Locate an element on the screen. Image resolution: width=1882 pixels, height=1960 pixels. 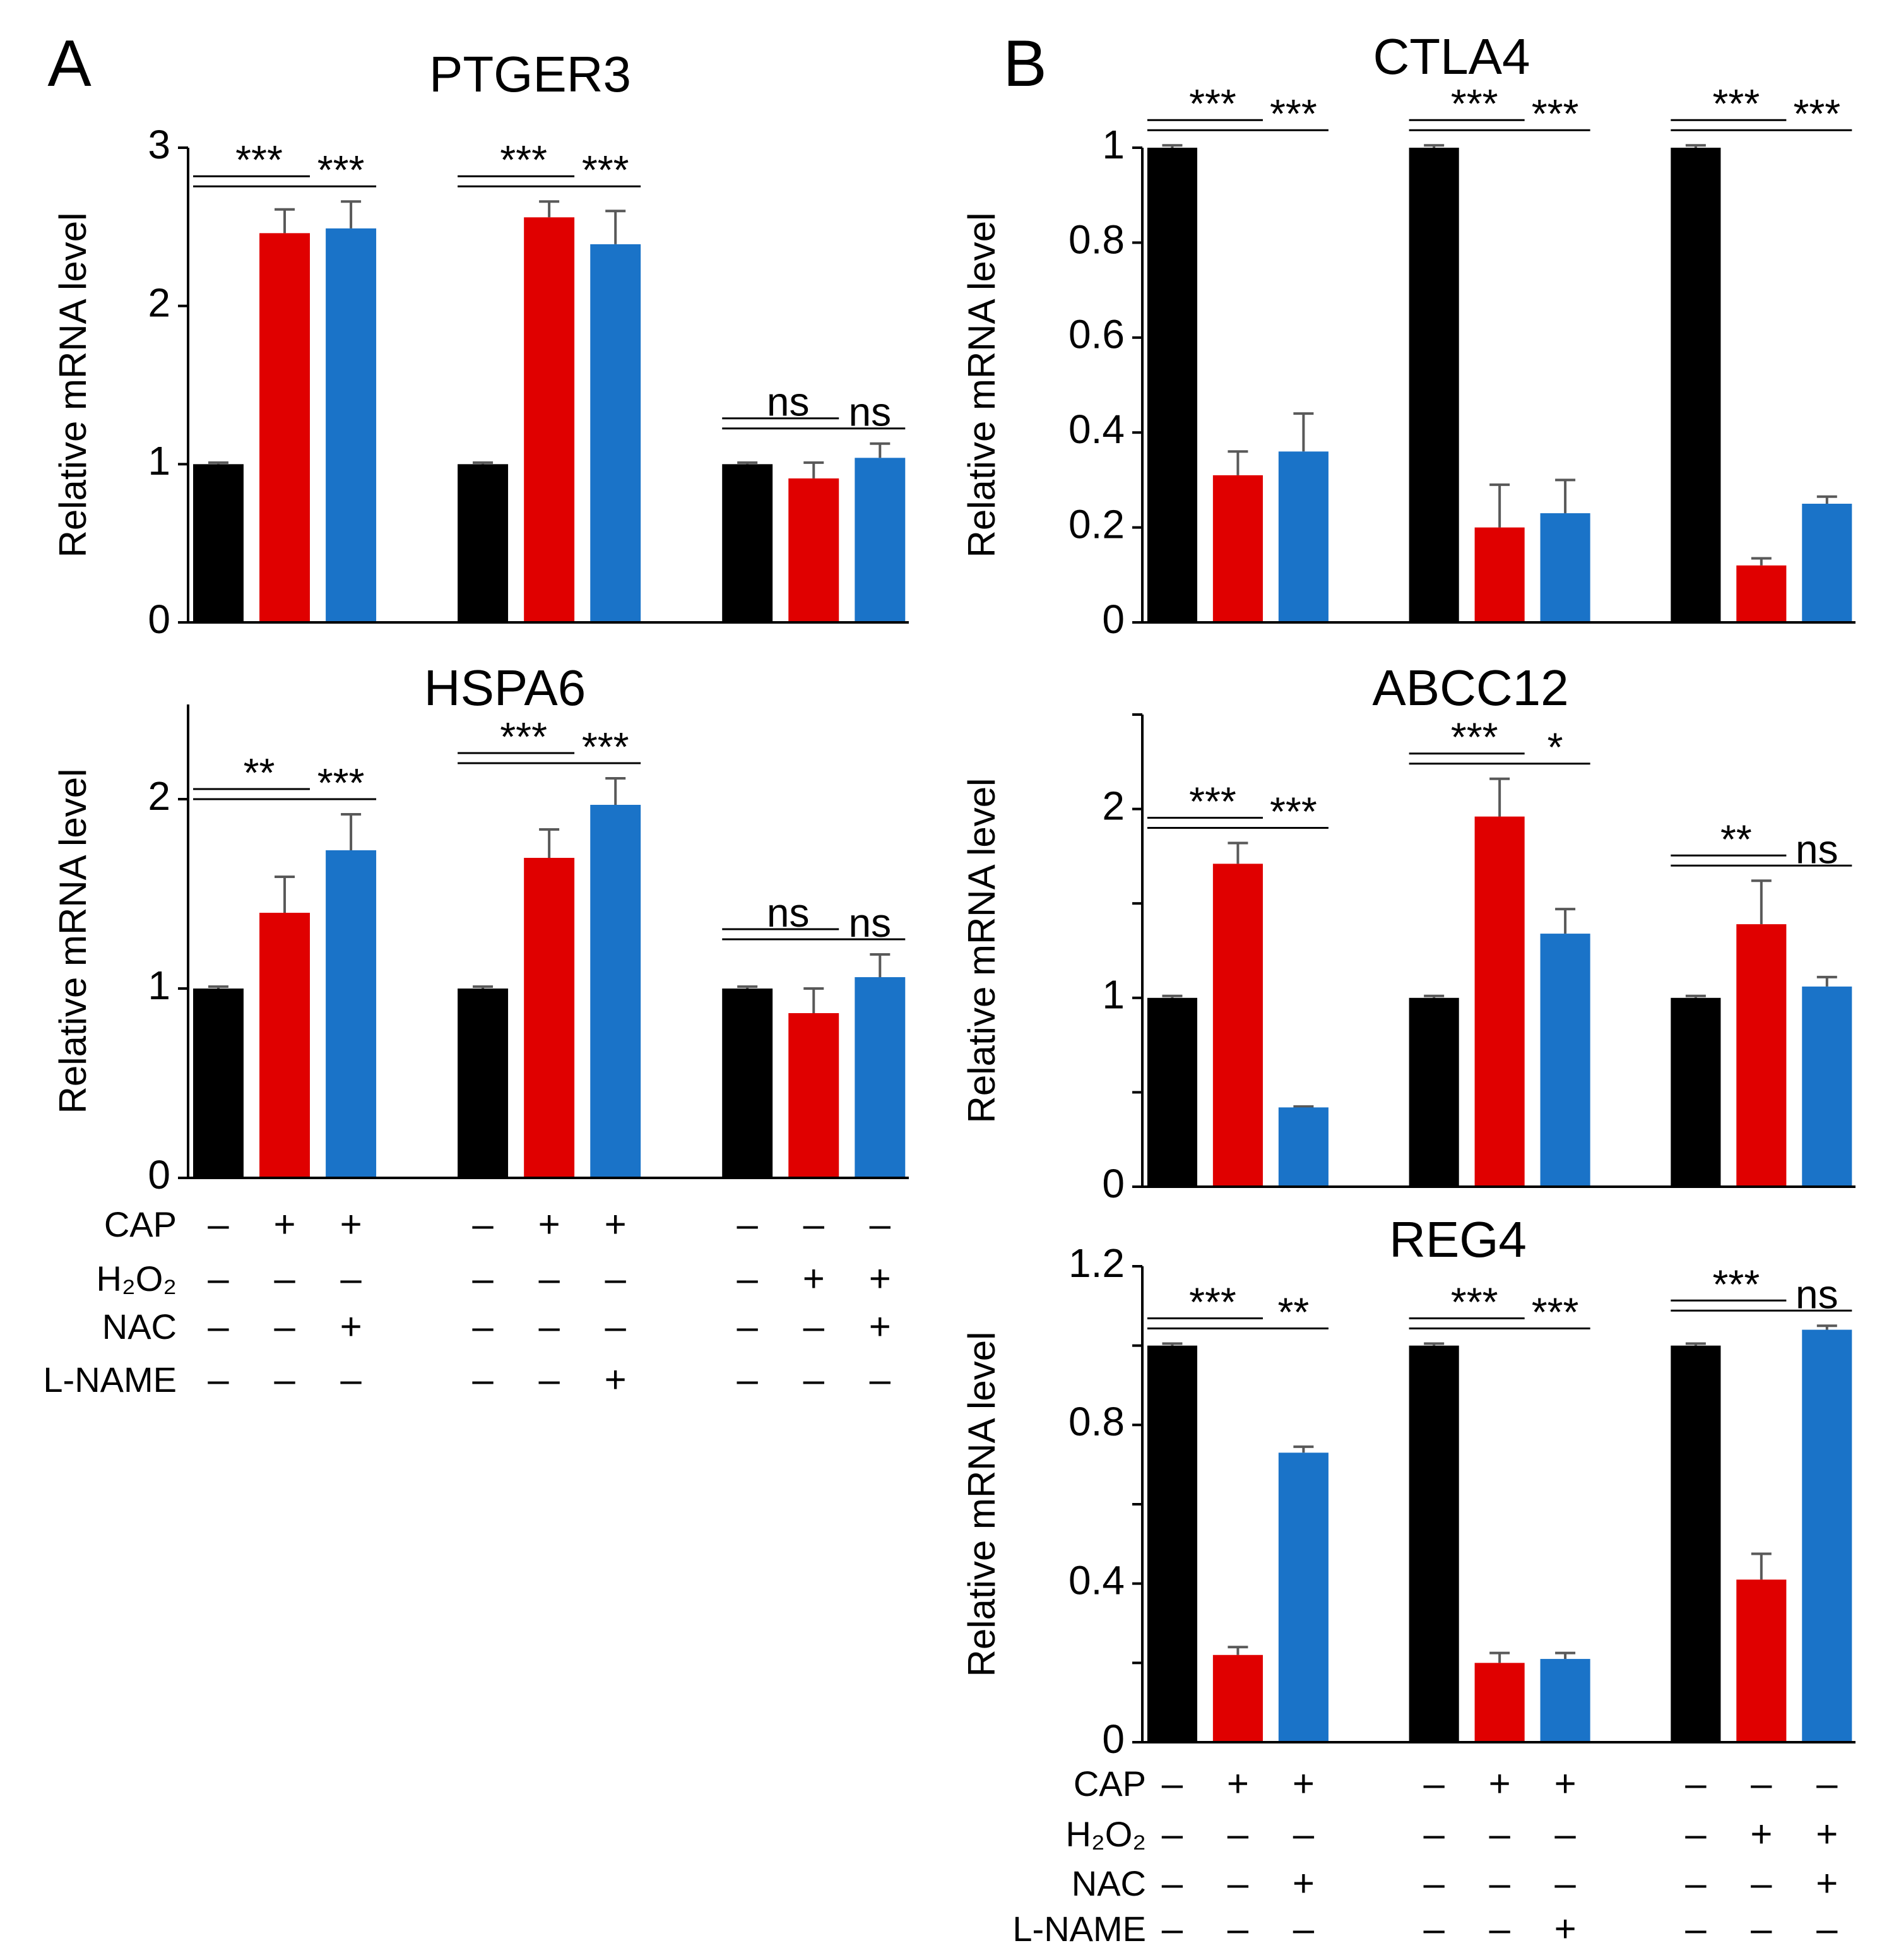
y-tick-label: 2 is located at coordinates (159, 303).